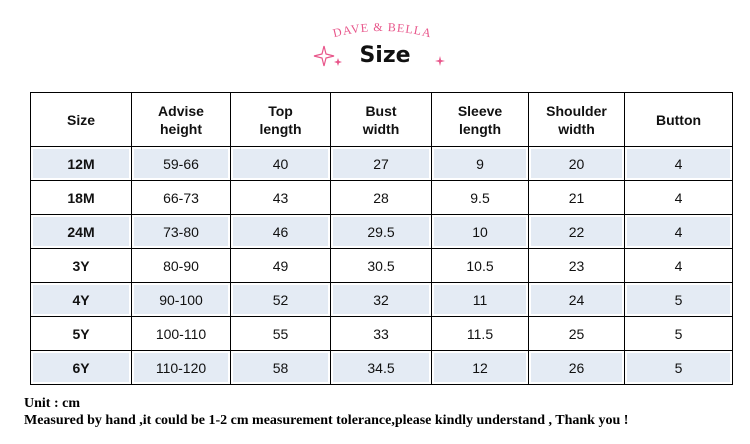  Describe the element at coordinates (280, 197) in the screenshot. I see `table-cell: 43` at that location.